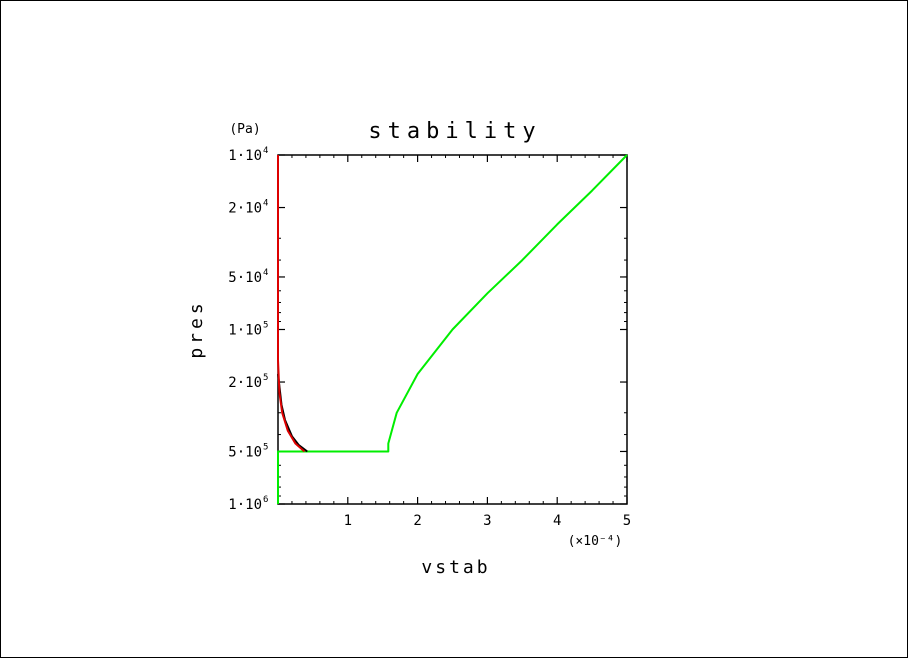 This screenshot has width=908, height=658. Describe the element at coordinates (265, 273) in the screenshot. I see `y-tick-exponent-2: 4` at that location.